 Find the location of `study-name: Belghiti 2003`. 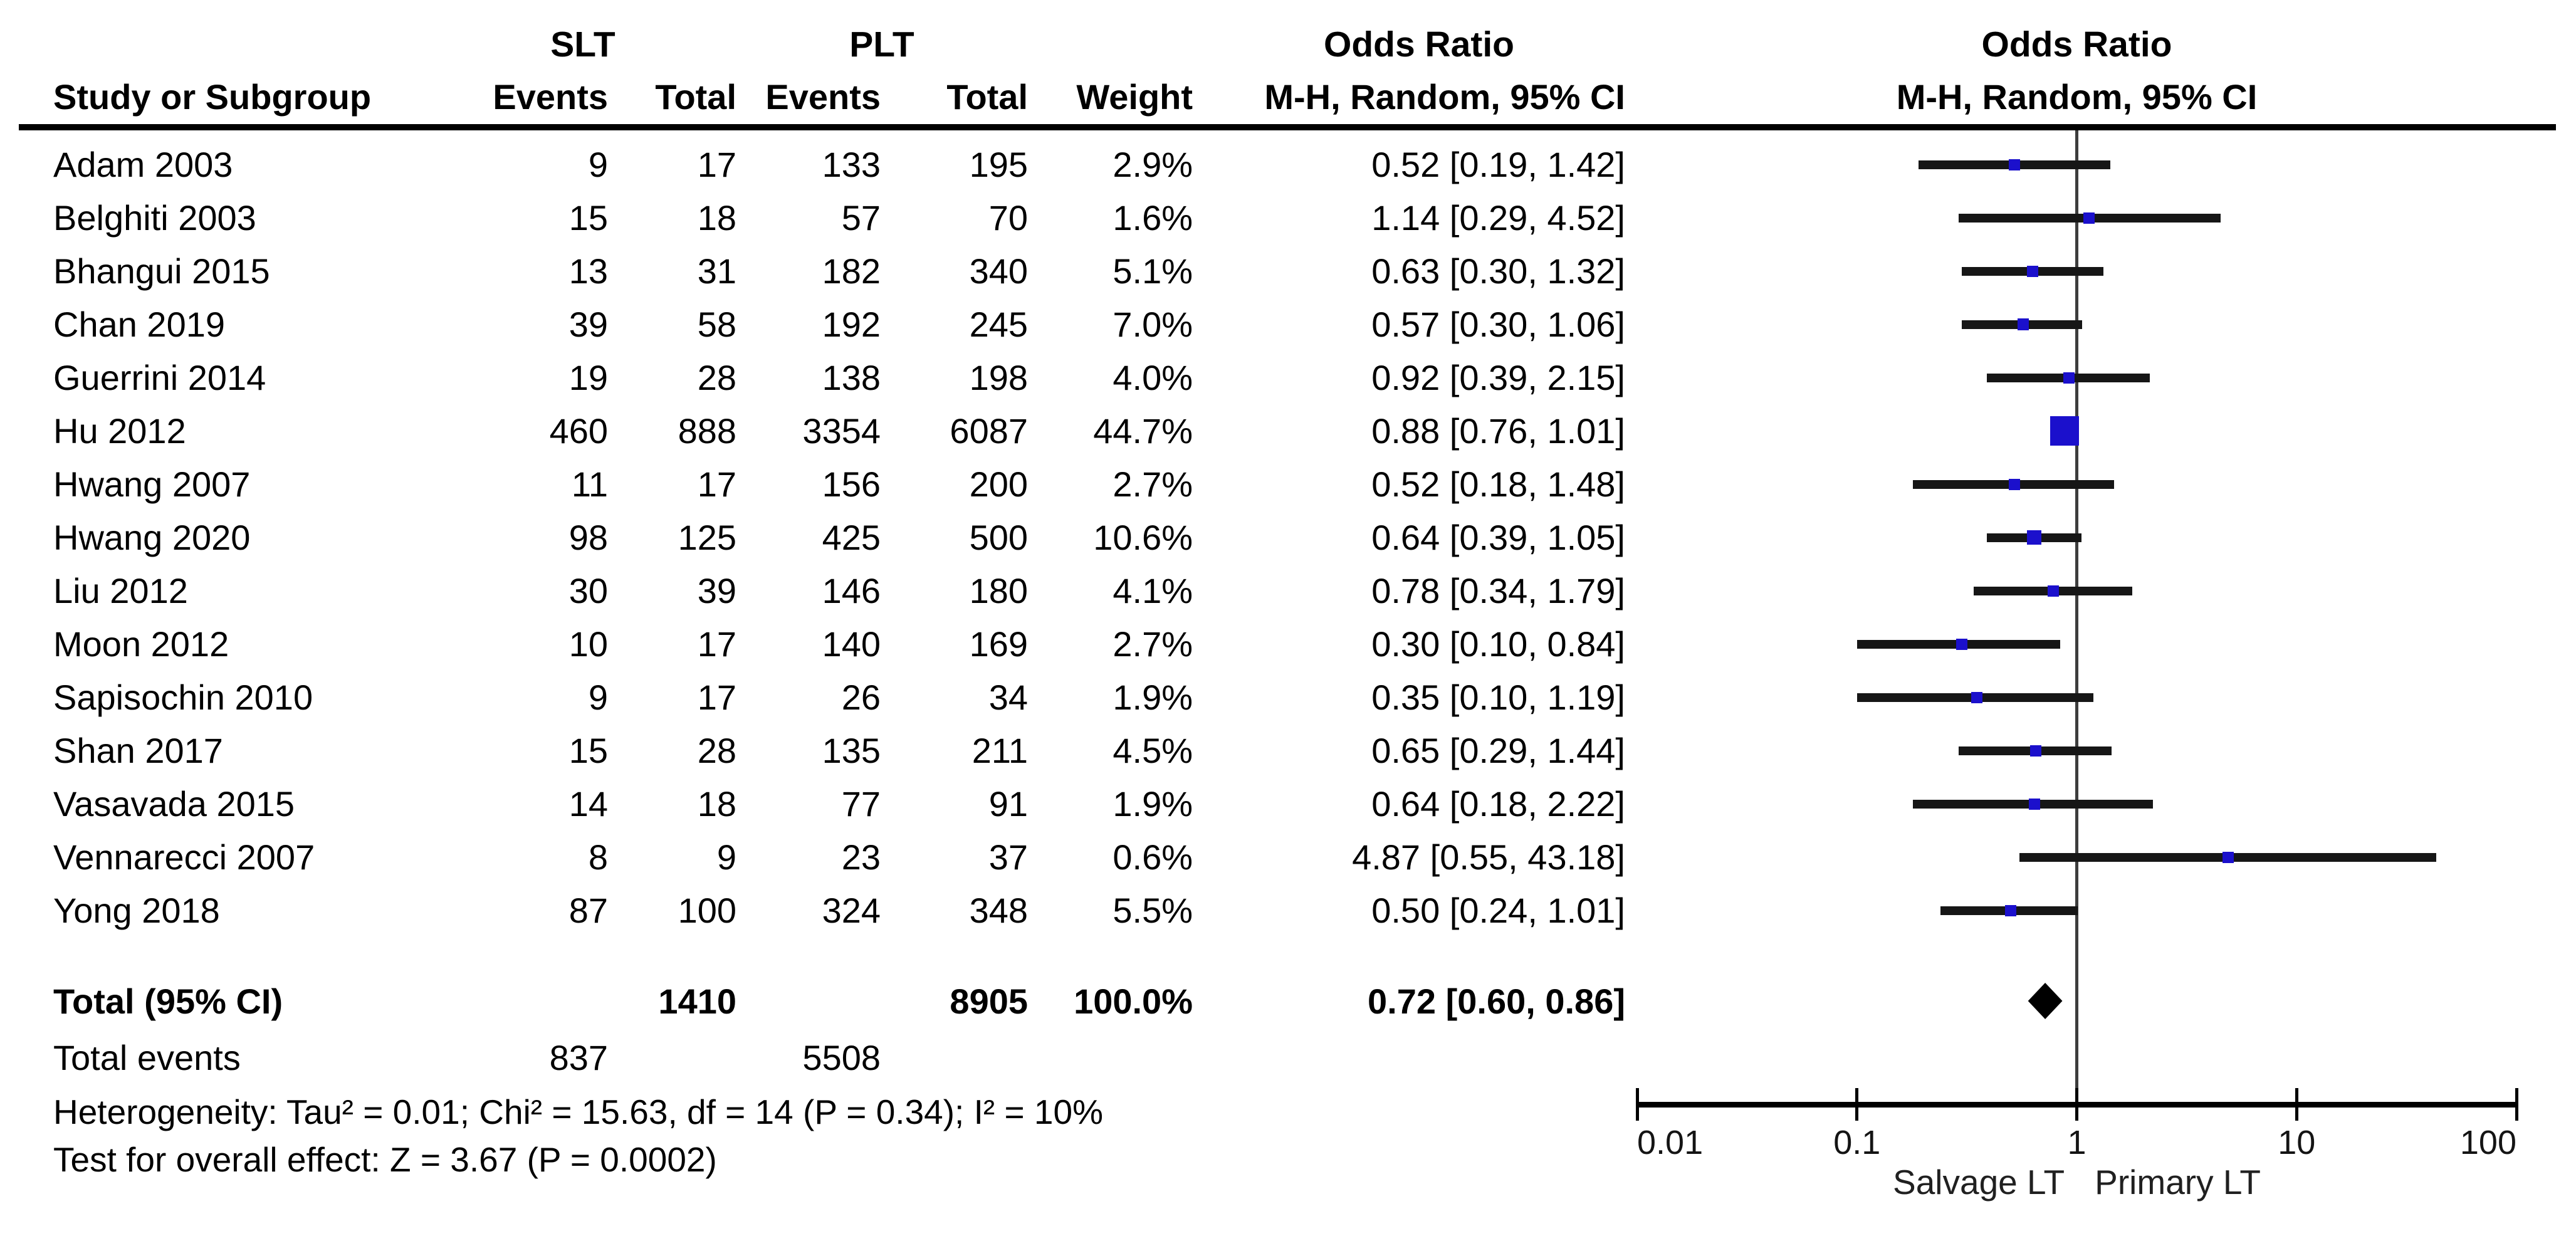

study-name: Belghiti 2003 is located at coordinates (154, 218).